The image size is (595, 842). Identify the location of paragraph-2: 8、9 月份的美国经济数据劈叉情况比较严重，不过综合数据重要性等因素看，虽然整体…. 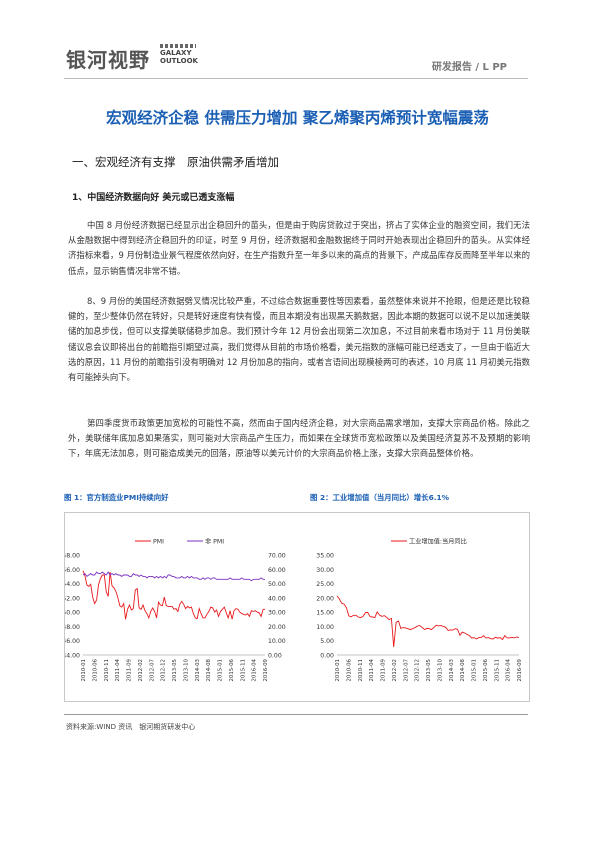
(299, 339).